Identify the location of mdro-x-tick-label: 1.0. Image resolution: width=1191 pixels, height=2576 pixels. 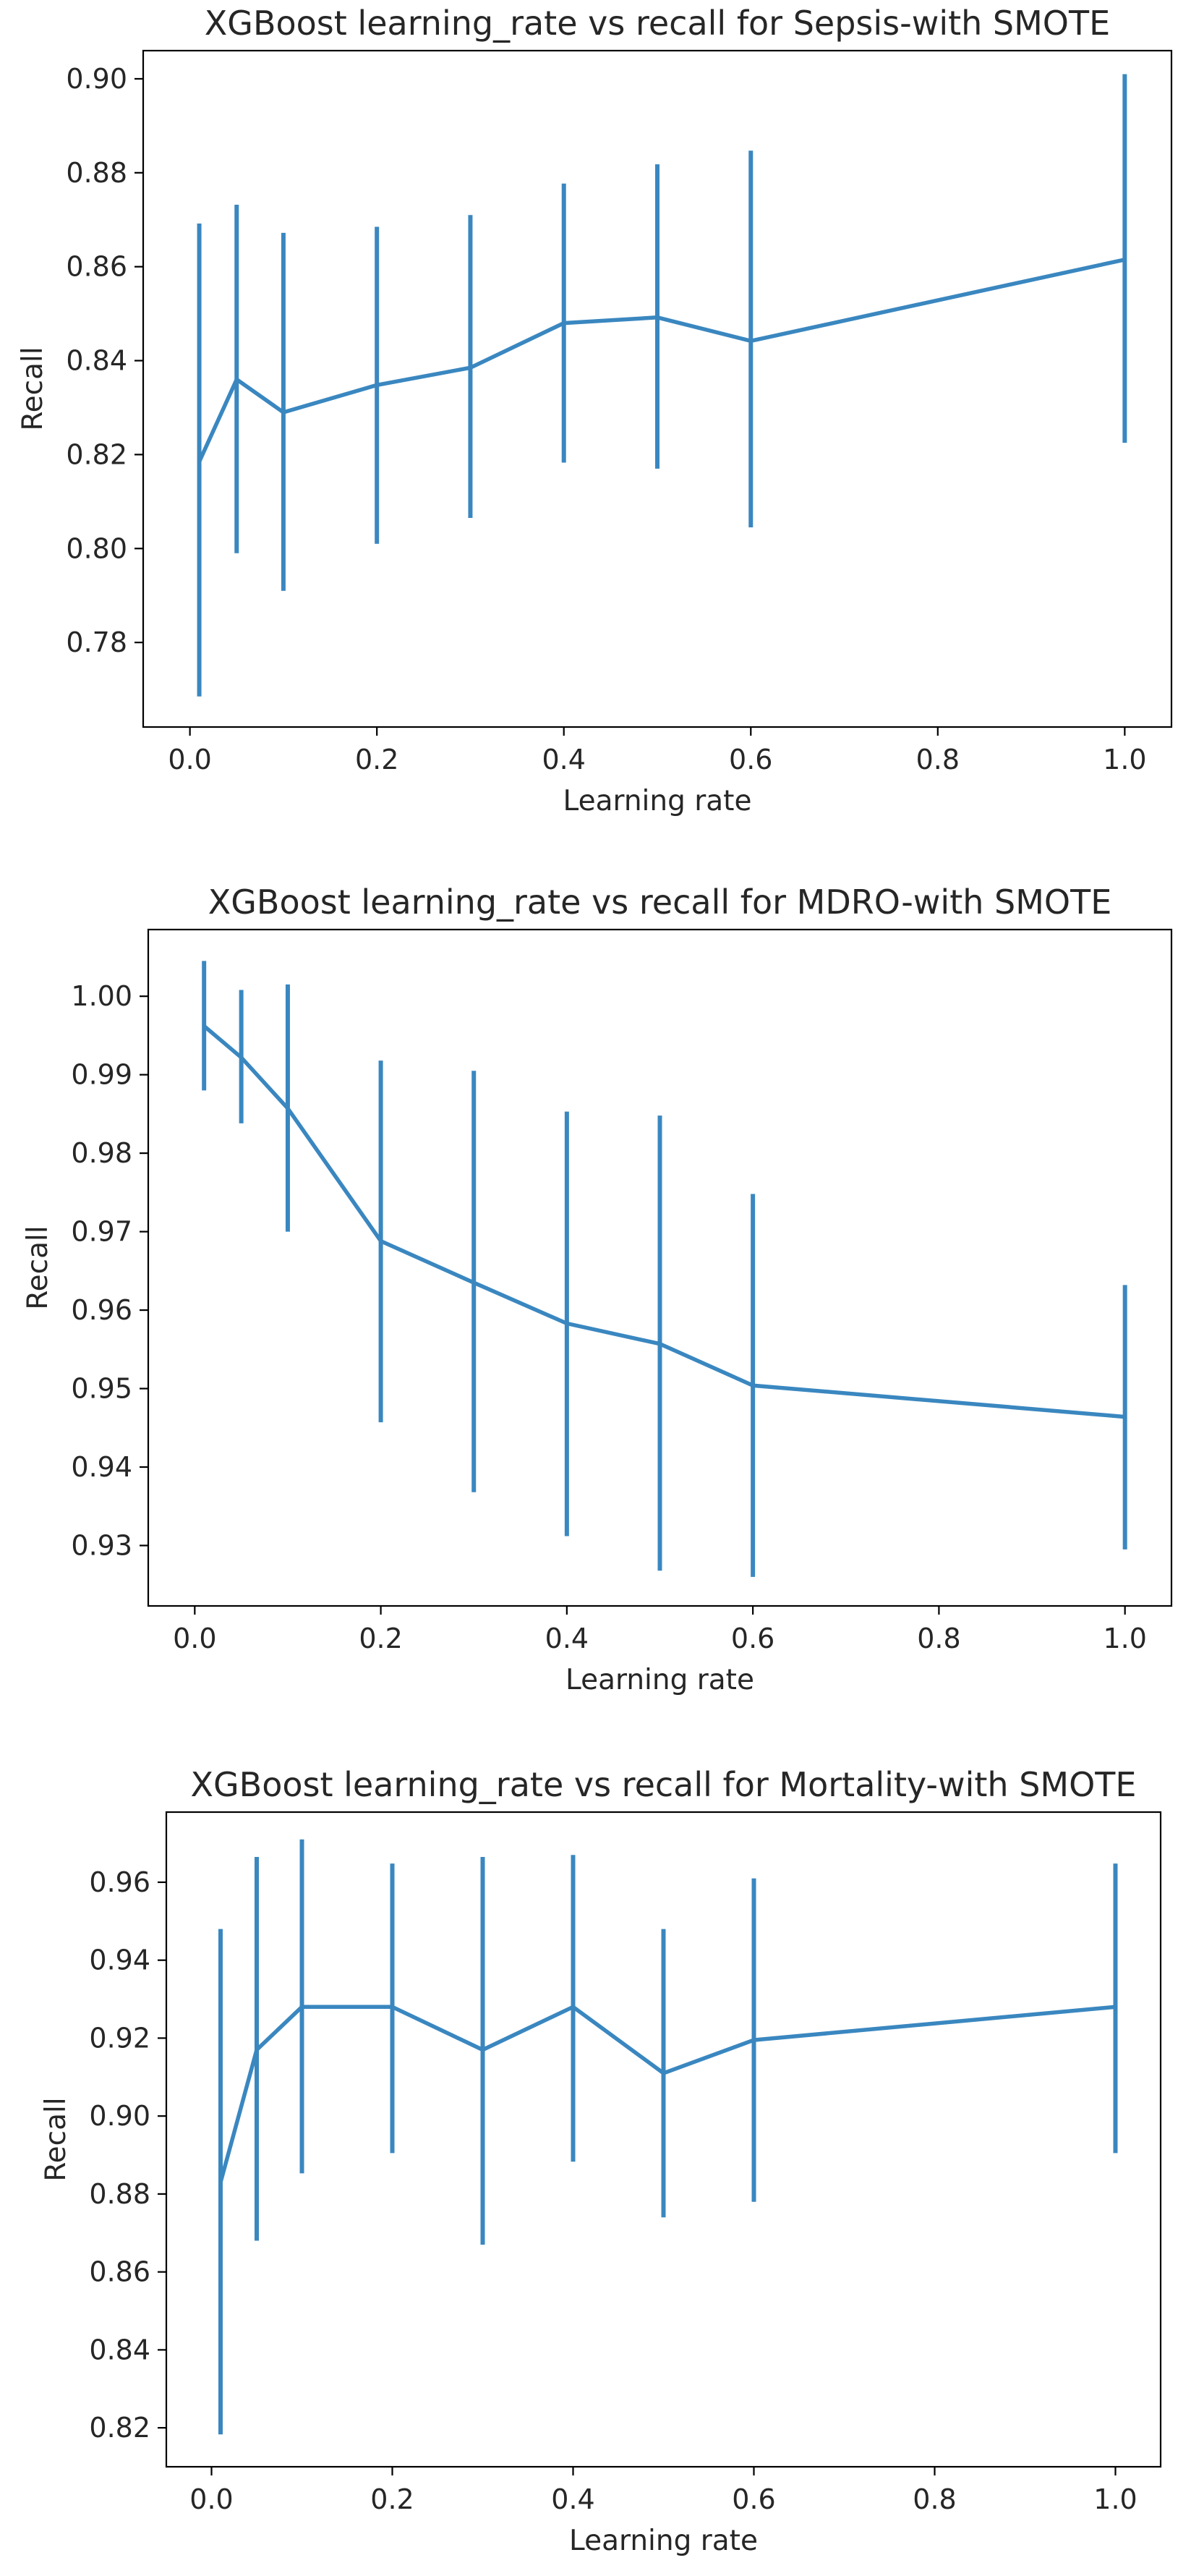
(1124, 1638).